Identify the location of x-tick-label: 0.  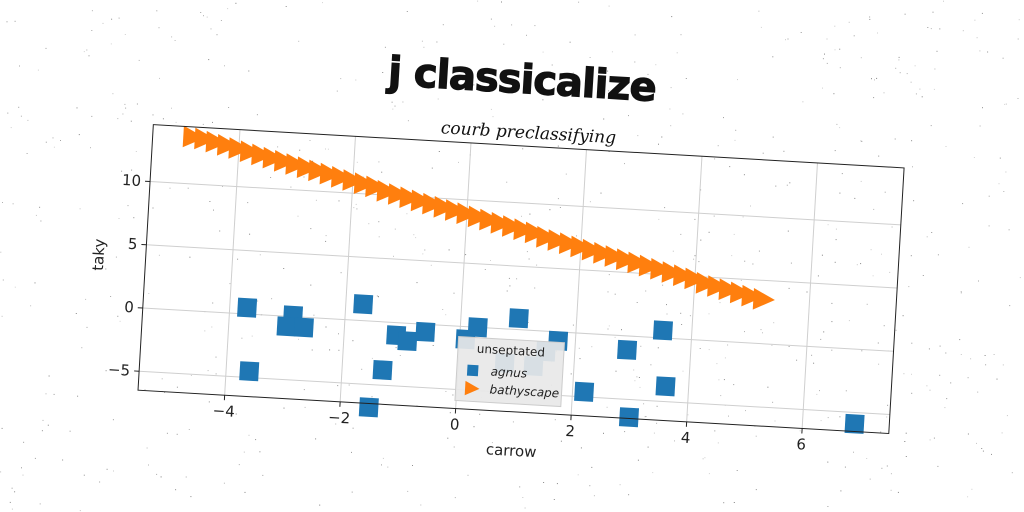
(454, 424).